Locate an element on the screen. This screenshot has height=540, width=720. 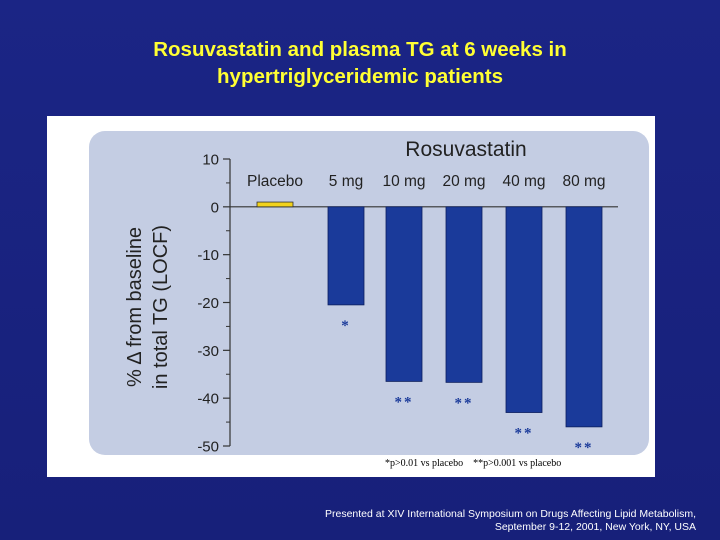
category-label: 80 mg is located at coordinates (583, 181).